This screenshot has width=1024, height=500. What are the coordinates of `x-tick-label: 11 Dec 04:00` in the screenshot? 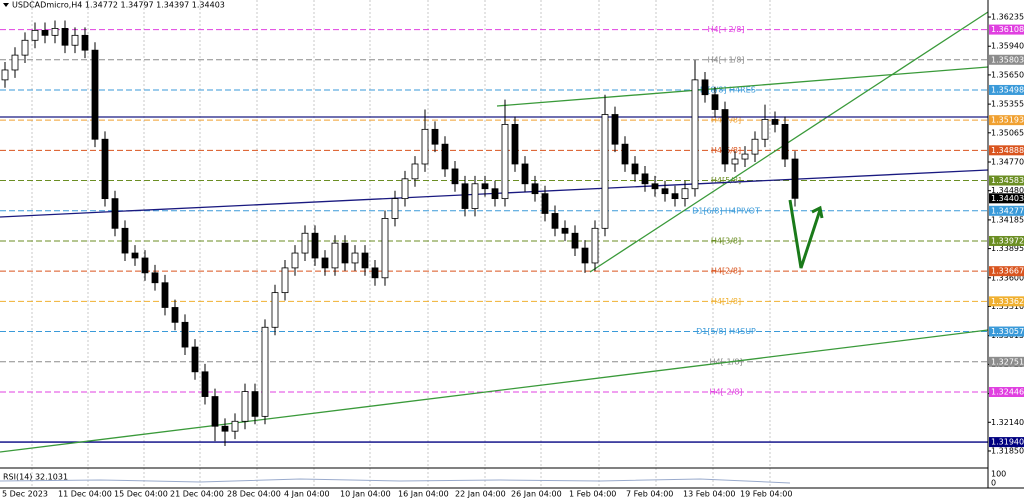 It's located at (85, 494).